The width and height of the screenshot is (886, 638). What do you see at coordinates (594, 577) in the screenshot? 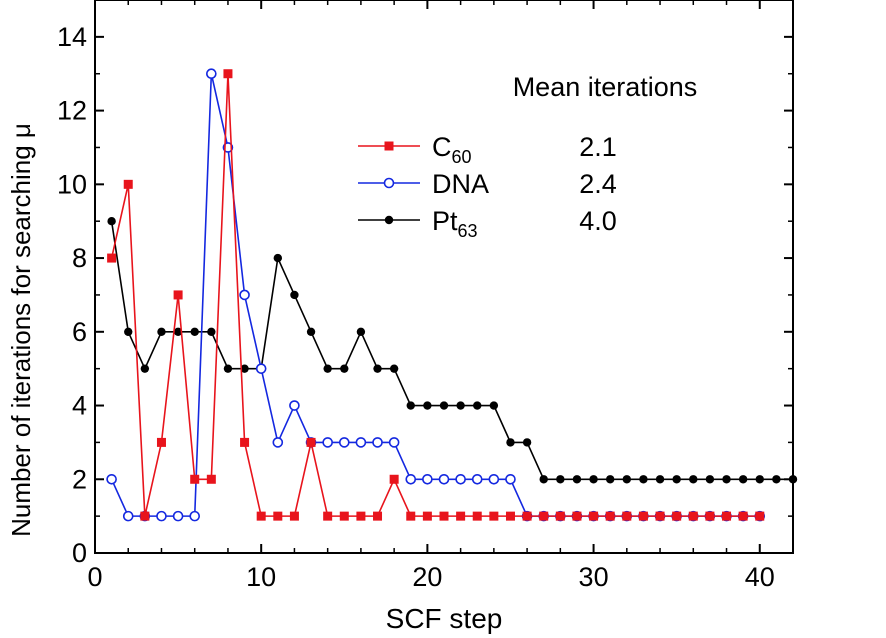
I see `x-tick-label: 30` at bounding box center [594, 577].